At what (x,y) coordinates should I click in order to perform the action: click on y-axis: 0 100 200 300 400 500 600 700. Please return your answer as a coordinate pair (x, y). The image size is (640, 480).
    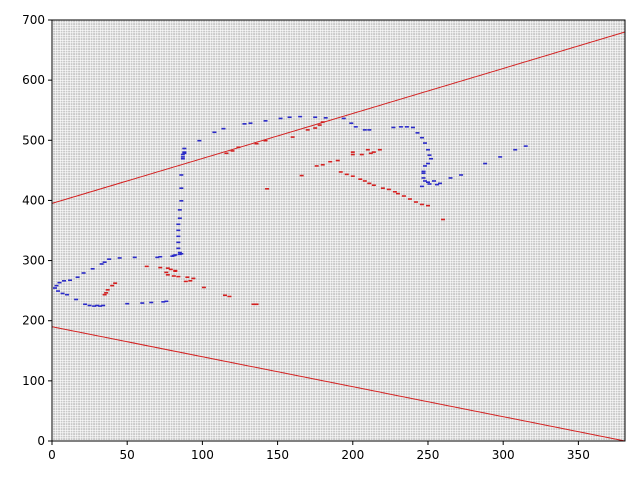
    Looking at the image, I should click on (37, 230).